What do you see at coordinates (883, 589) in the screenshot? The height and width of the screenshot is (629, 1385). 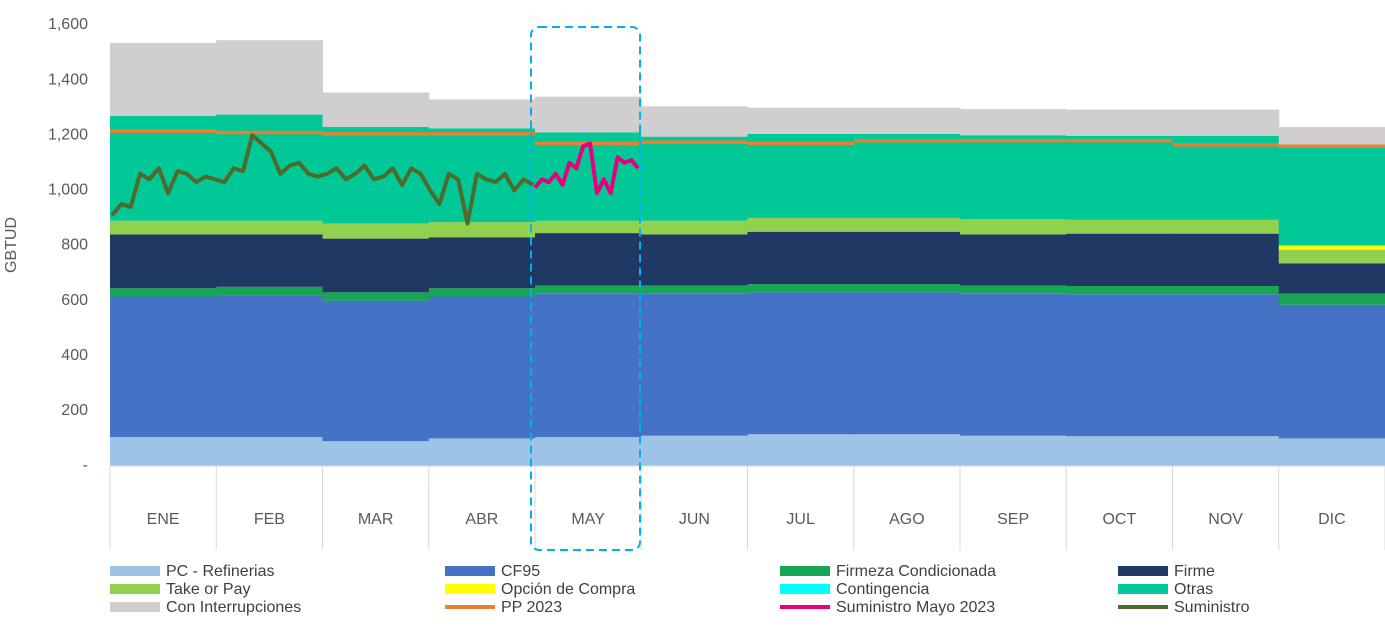 I see `legend-label: Contingencia` at bounding box center [883, 589].